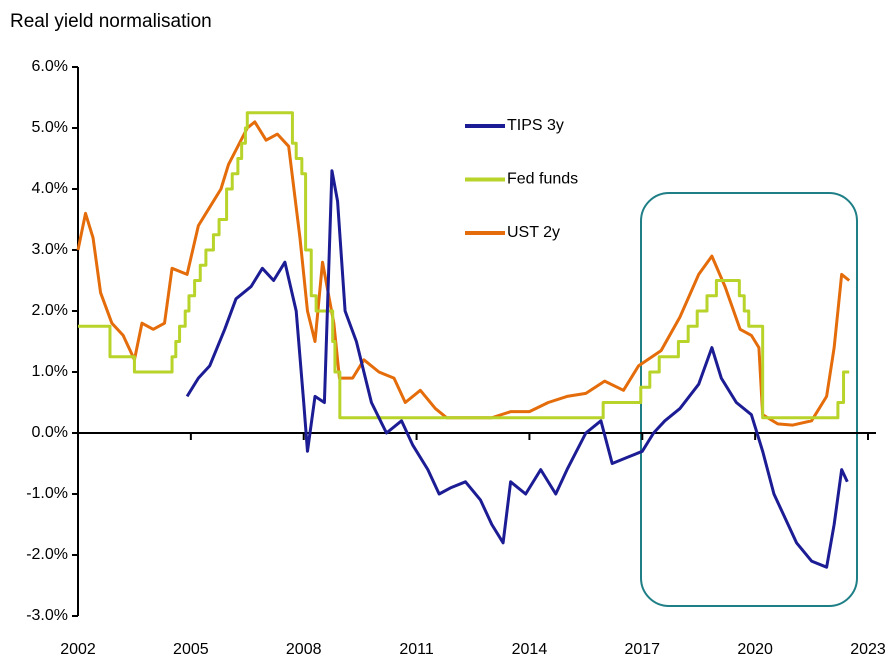 Image resolution: width=887 pixels, height=662 pixels. What do you see at coordinates (50, 127) in the screenshot?
I see `y-tick-label: 5.0%` at bounding box center [50, 127].